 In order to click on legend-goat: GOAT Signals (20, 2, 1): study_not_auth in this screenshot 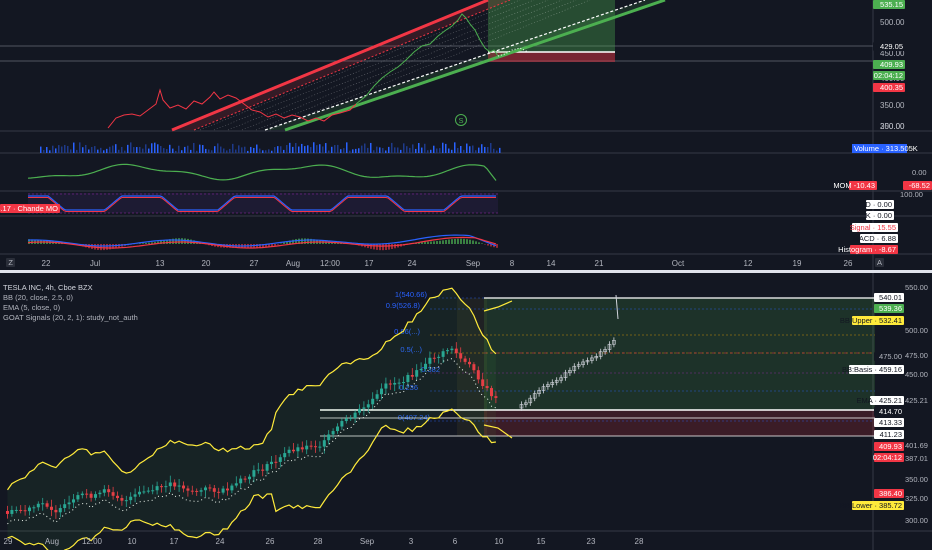, I will do `click(70, 317)`.